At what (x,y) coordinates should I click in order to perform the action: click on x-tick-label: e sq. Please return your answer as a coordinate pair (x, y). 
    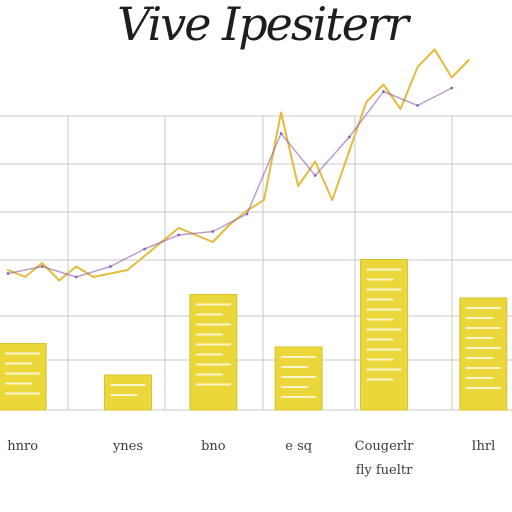
    Looking at the image, I should click on (298, 446).